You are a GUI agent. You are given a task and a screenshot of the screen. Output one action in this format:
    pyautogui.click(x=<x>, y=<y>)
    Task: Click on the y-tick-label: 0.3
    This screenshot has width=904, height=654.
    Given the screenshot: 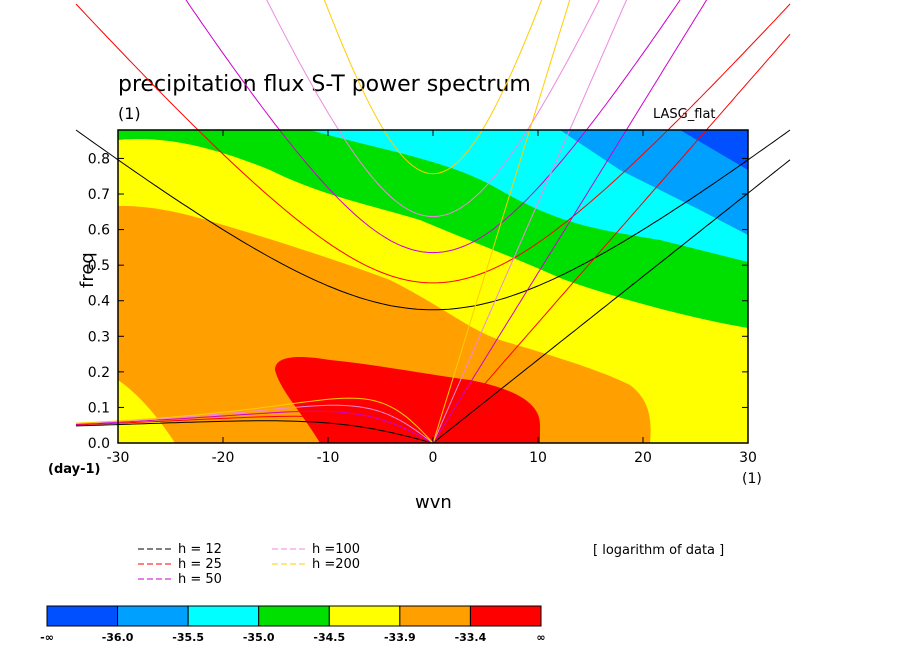 What is the action you would take?
    pyautogui.click(x=99, y=337)
    